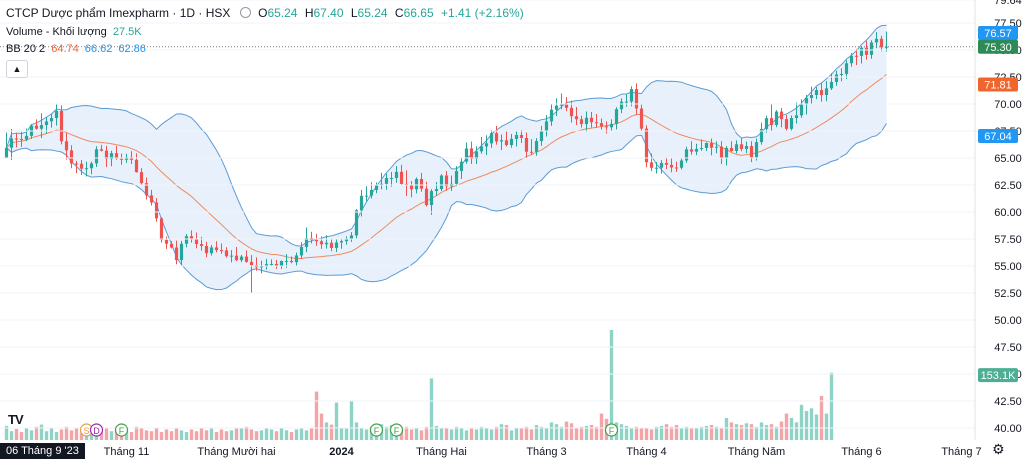 The image size is (1024, 459). I want to click on time-tick-label: Tháng 6, so click(861, 452).